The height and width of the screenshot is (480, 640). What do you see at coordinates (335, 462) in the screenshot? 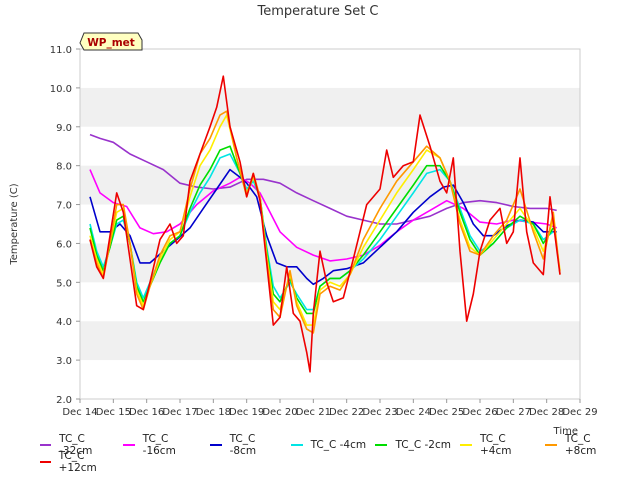
I see `legend-row: TC_C +12cm` at bounding box center [335, 462].